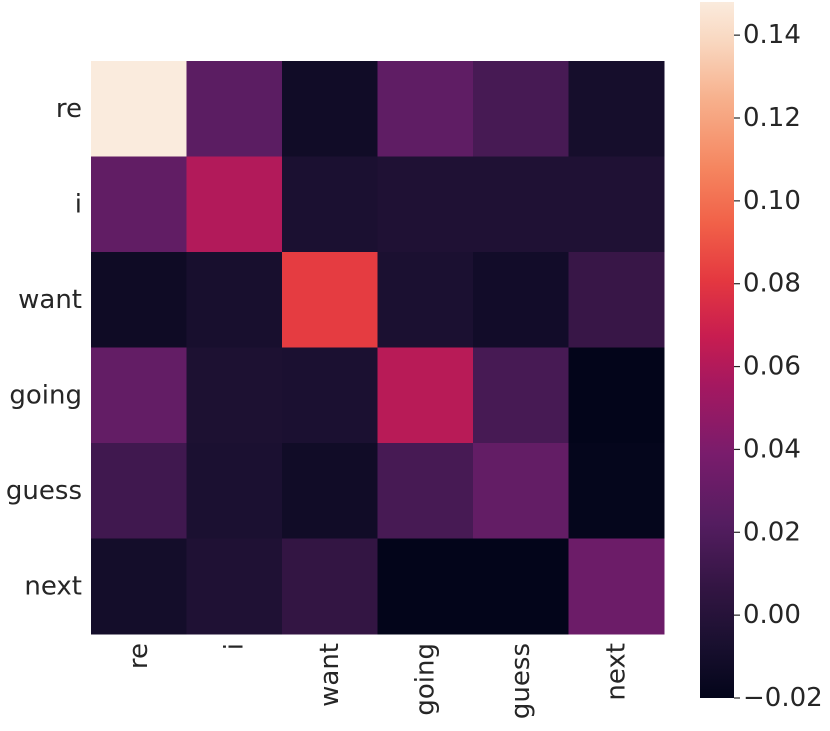 This screenshot has height=731, width=830. I want to click on heatmap-cell-guess-going, so click(425, 491).